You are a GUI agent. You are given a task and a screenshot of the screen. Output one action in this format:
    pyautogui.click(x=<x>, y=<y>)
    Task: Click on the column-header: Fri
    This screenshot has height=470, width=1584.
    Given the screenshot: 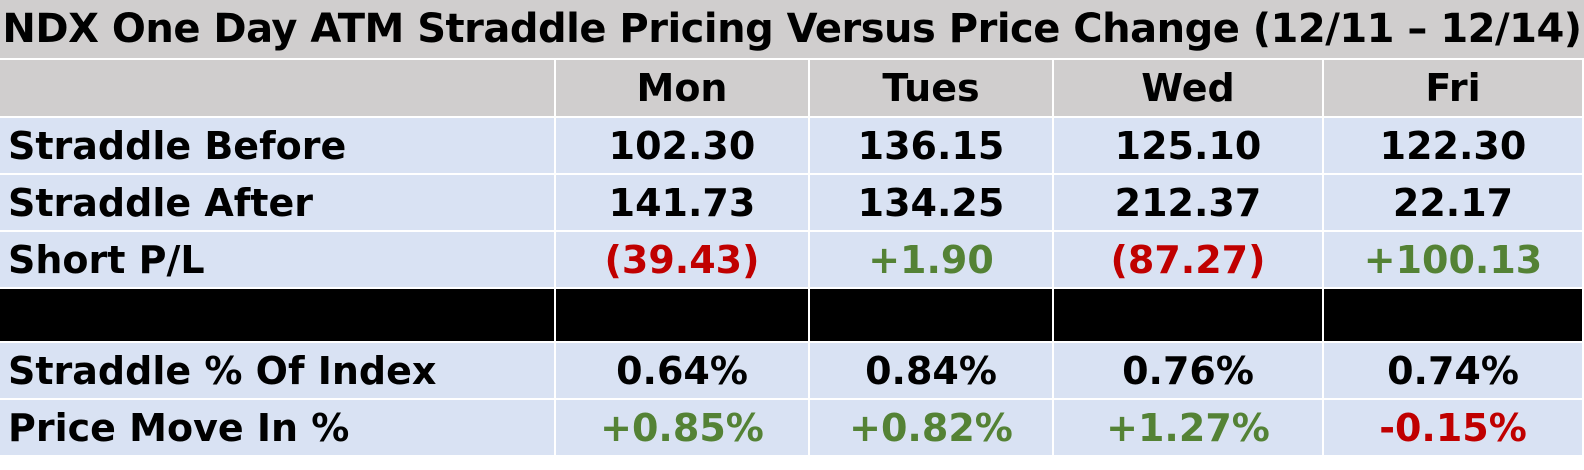 What is the action you would take?
    pyautogui.click(x=1453, y=88)
    